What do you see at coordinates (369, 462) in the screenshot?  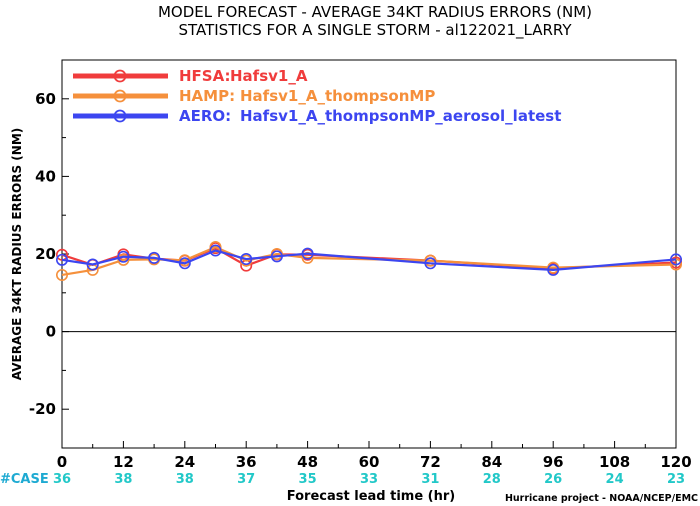 I see `x-tick-label: 60` at bounding box center [369, 462].